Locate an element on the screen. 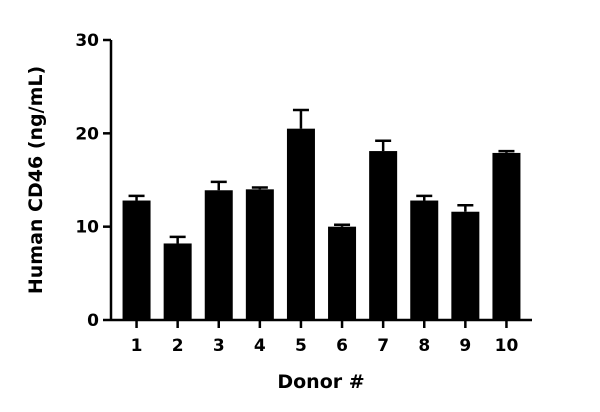  x-tick-label: 6 is located at coordinates (342, 346).